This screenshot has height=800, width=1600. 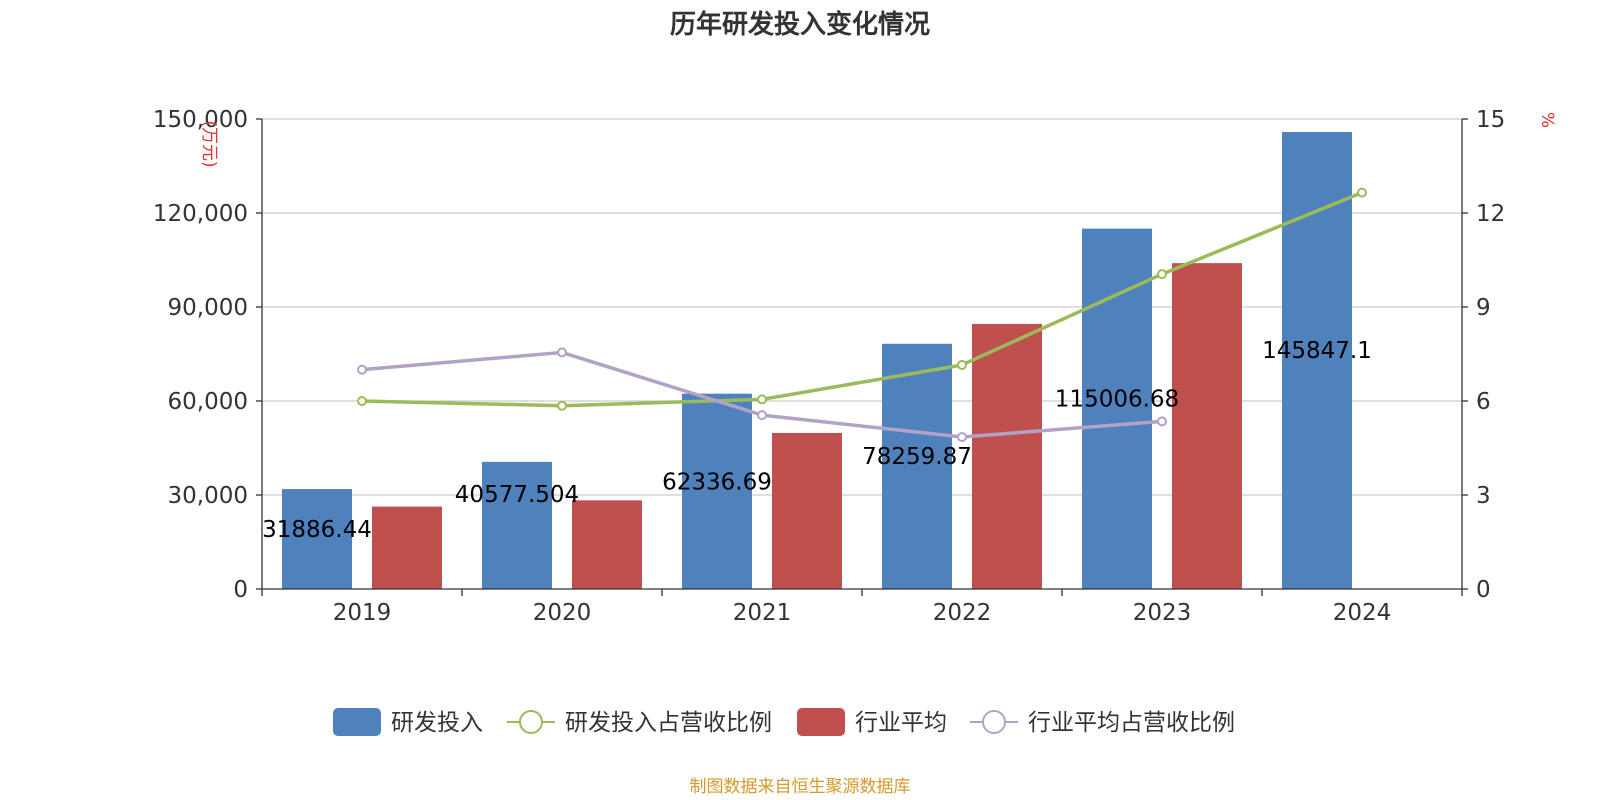 I want to click on right-axis-tick-label: 12, so click(x=1490, y=214).